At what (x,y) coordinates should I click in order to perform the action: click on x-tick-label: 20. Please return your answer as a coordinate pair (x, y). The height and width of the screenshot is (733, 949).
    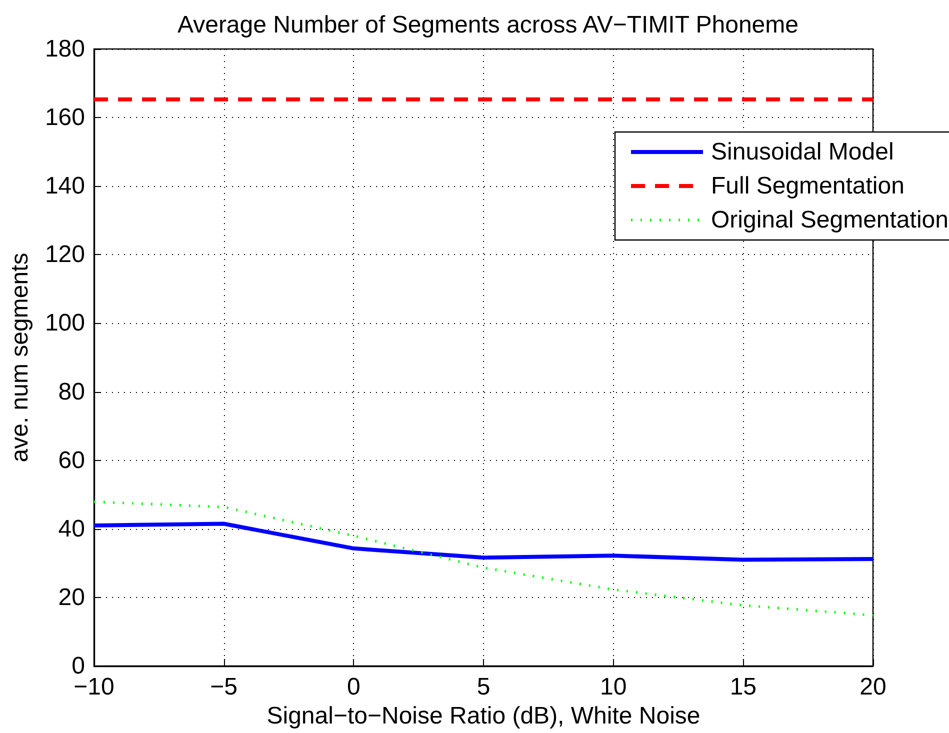
    Looking at the image, I should click on (873, 687).